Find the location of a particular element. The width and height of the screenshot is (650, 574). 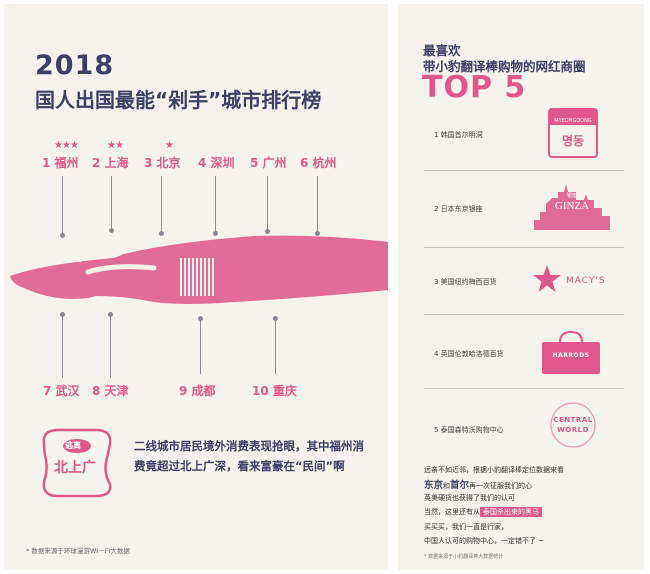

myeongdong-logo-top: MYEONGDONG is located at coordinates (573, 121).